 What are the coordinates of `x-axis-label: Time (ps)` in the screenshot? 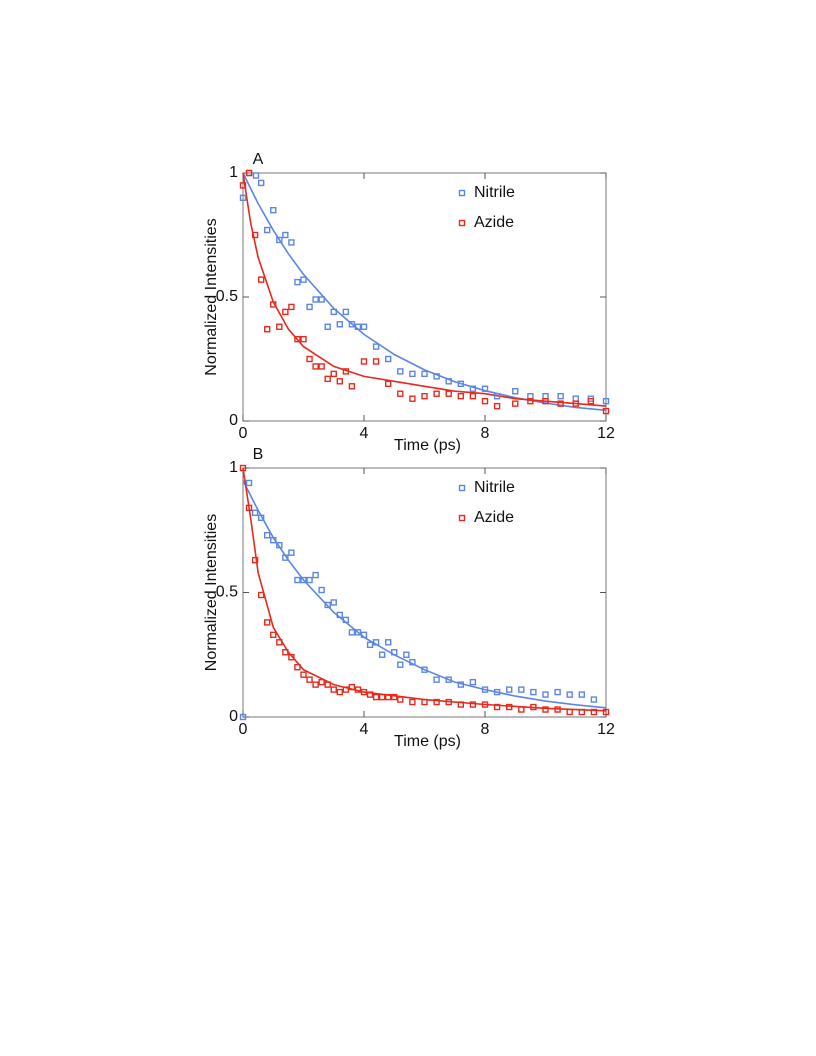 It's located at (427, 741).